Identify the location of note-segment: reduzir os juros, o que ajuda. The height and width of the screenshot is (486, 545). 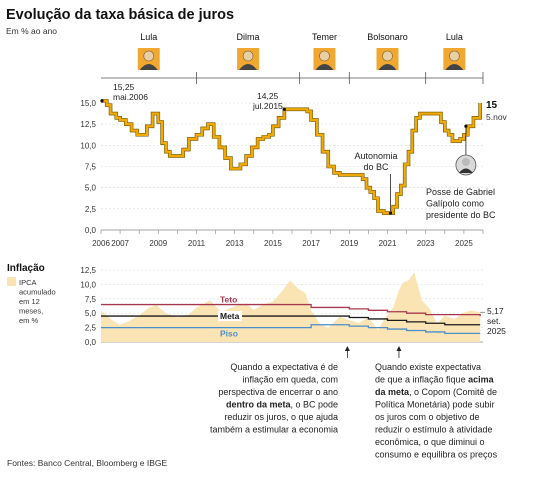
(281, 417).